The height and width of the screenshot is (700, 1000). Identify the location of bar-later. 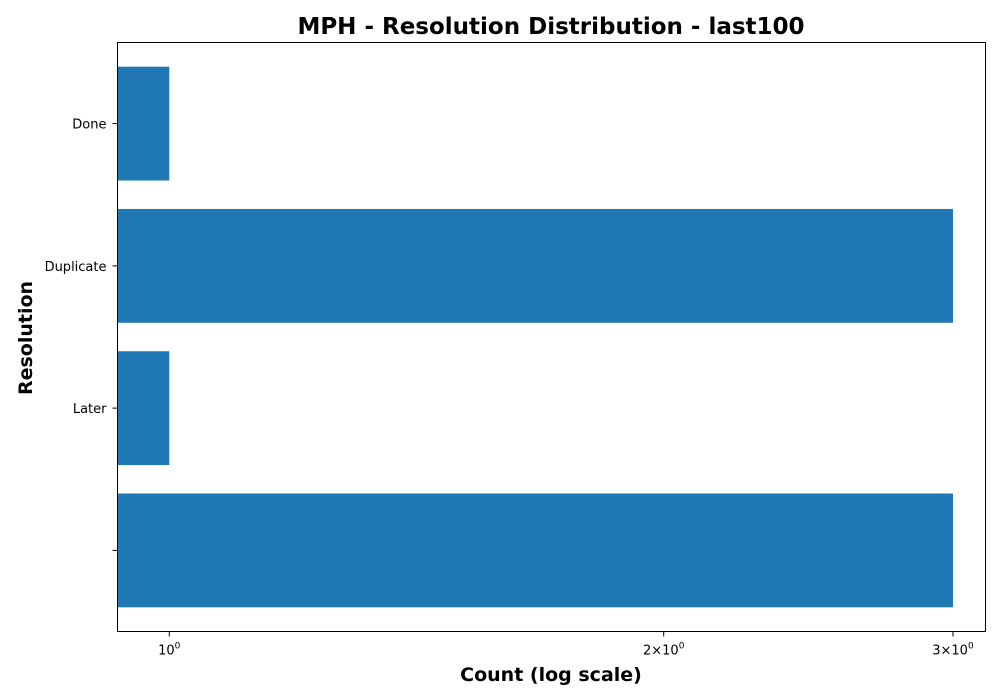
(143, 408).